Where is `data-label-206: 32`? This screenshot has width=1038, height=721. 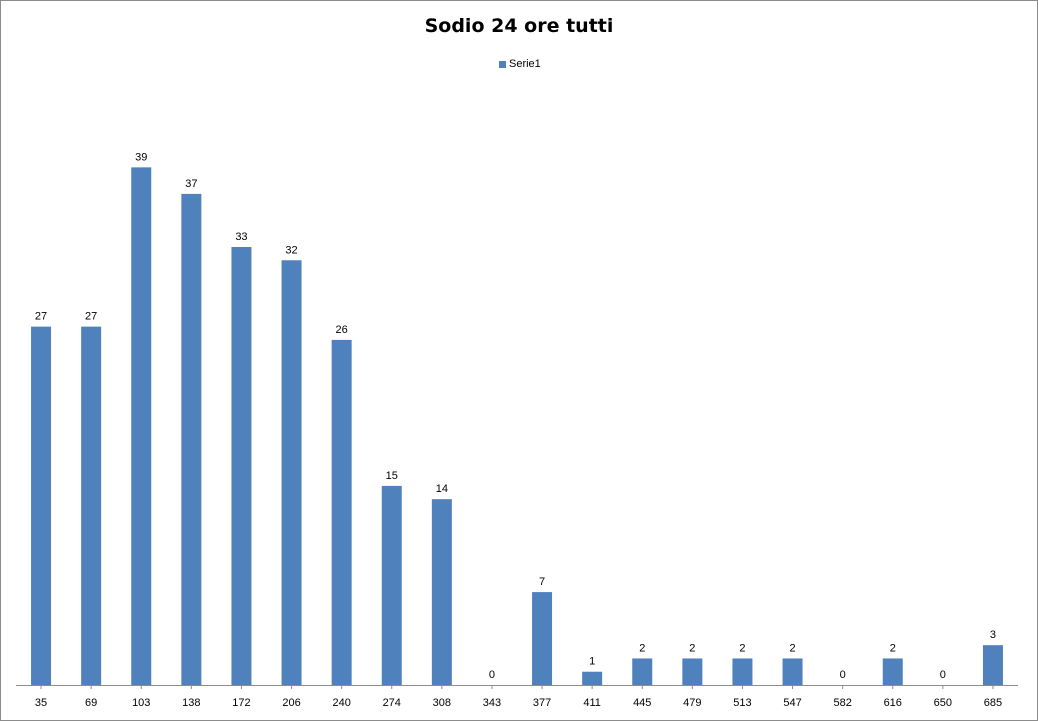
data-label-206: 32 is located at coordinates (291, 250).